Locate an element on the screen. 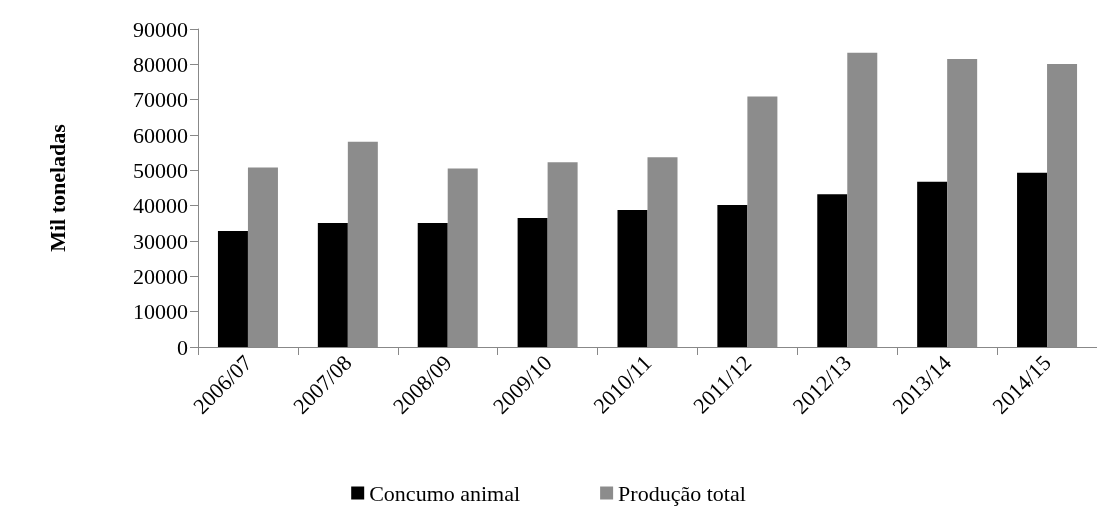  y-tick-label: 80000 is located at coordinates (160, 64).